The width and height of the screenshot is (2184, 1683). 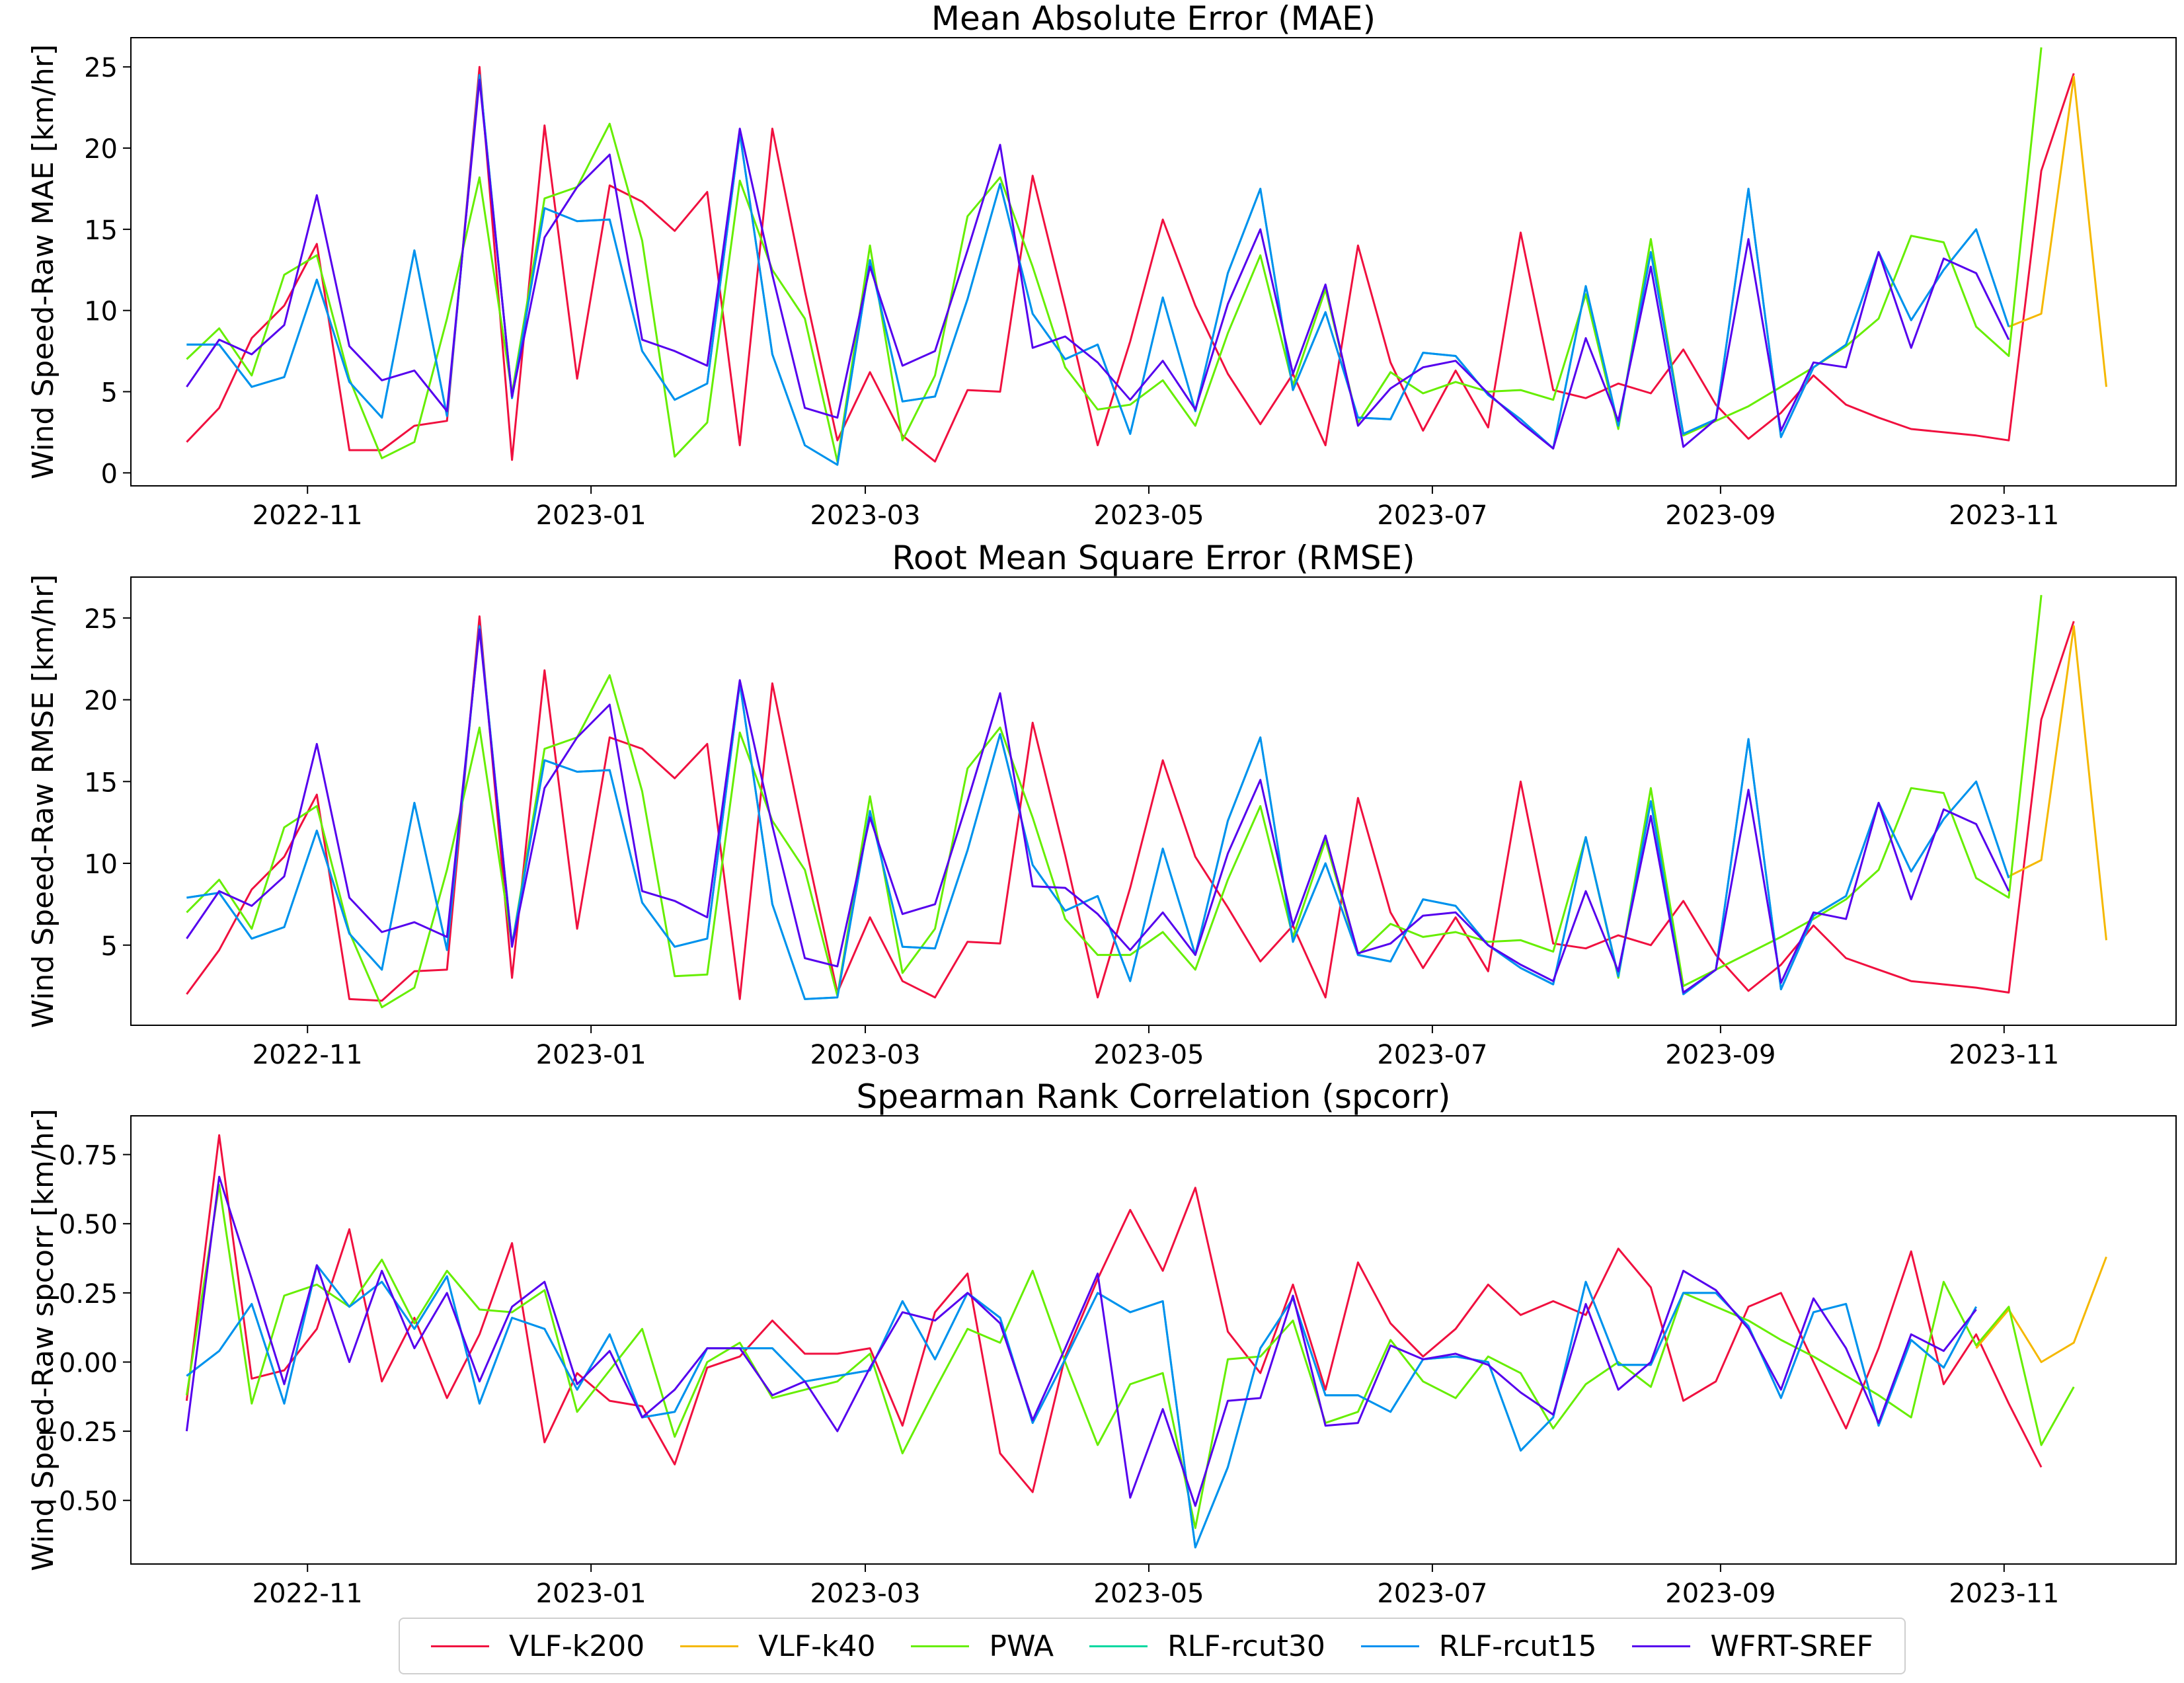 I want to click on legend-item-rlf-rcut30: RLF-rcut30, so click(x=1207, y=1646).